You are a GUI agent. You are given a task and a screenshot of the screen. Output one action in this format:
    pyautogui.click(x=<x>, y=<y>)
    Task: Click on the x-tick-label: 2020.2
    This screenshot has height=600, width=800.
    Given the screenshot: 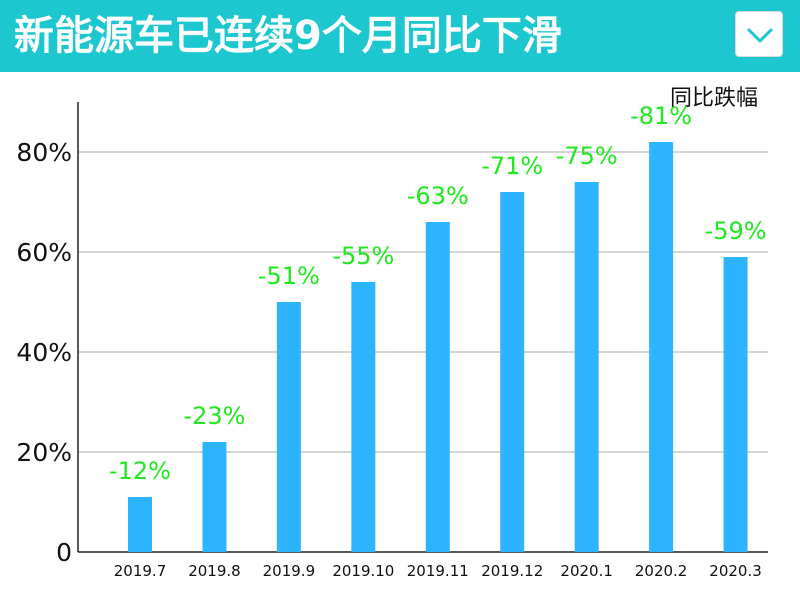 What is the action you would take?
    pyautogui.click(x=661, y=571)
    